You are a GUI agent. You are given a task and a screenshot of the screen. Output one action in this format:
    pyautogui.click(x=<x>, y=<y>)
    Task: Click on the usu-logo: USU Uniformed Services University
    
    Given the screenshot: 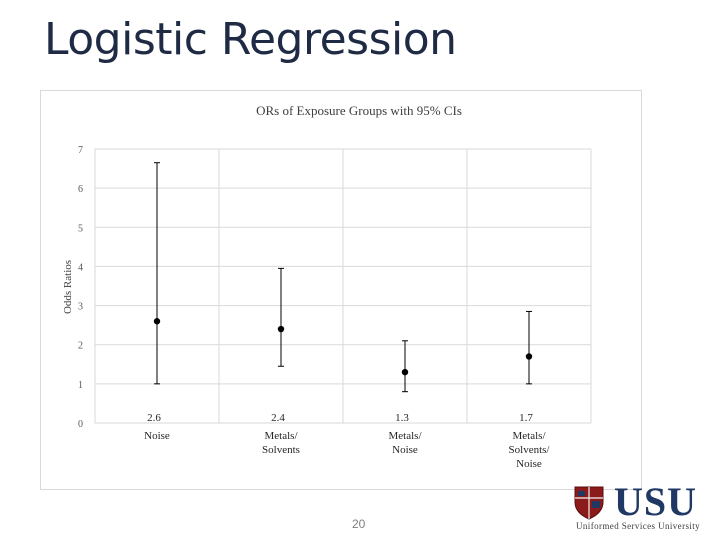 What is the action you would take?
    pyautogui.click(x=639, y=506)
    